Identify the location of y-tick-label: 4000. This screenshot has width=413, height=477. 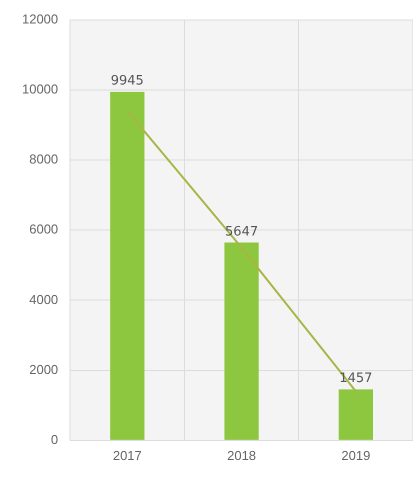
(43, 299).